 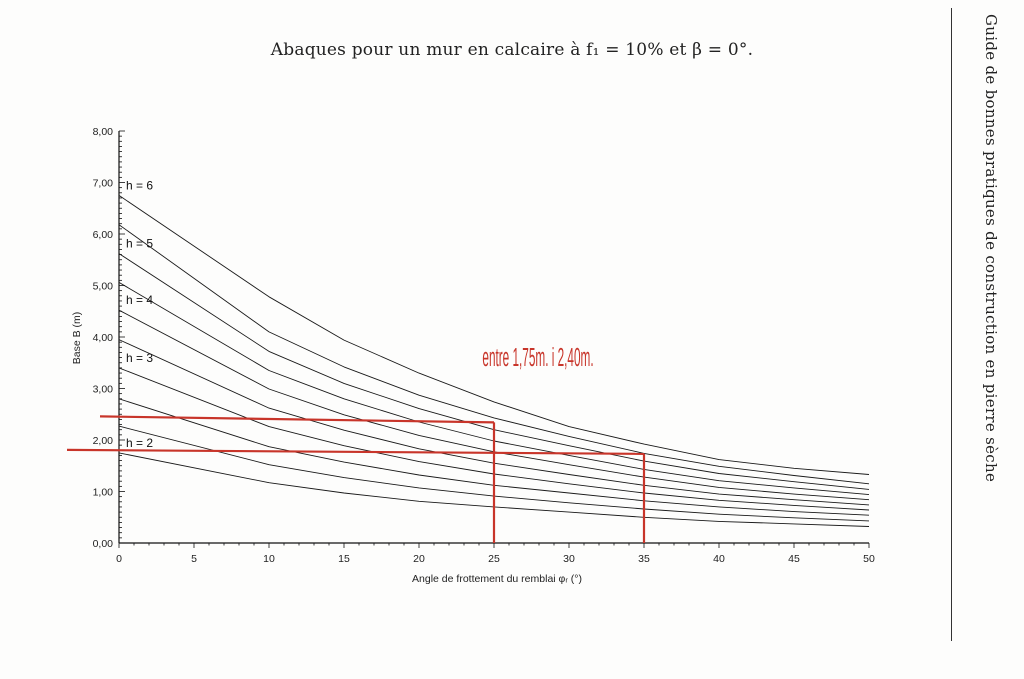 I want to click on x-tick-label: 15, so click(x=344, y=559).